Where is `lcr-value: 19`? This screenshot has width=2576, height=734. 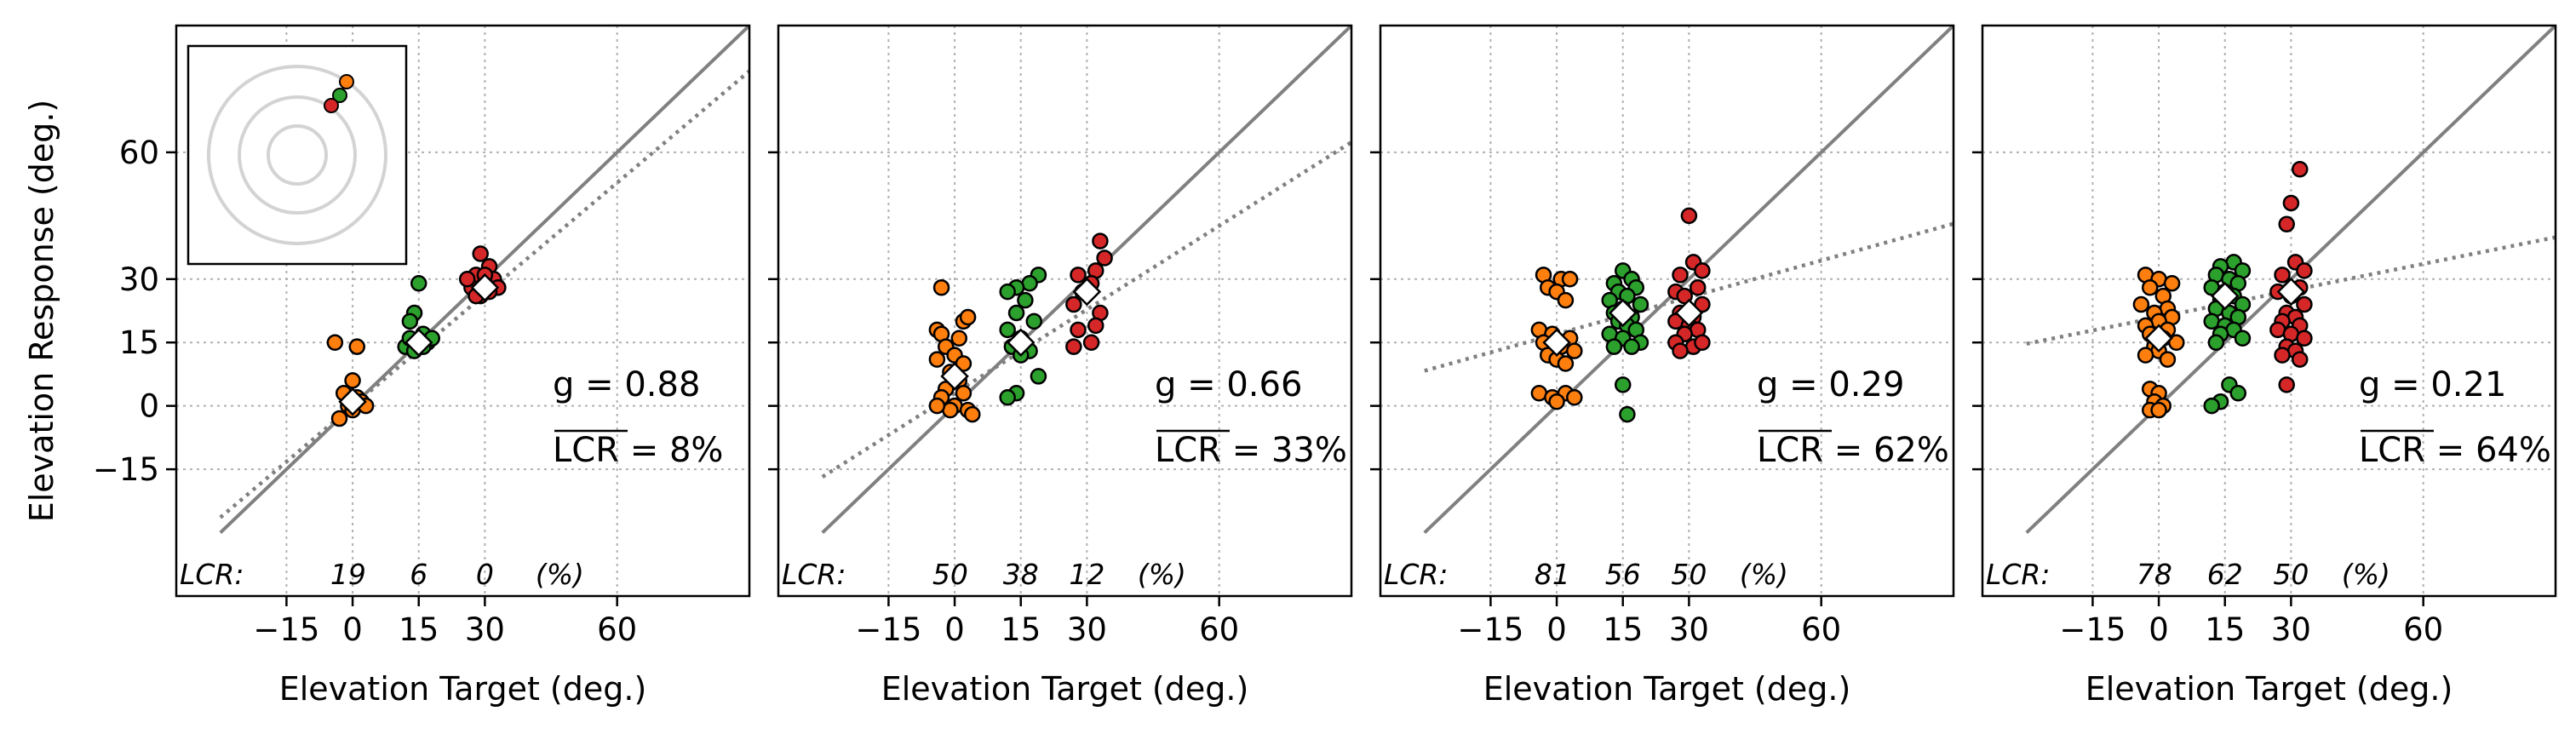
lcr-value: 19 is located at coordinates (348, 574).